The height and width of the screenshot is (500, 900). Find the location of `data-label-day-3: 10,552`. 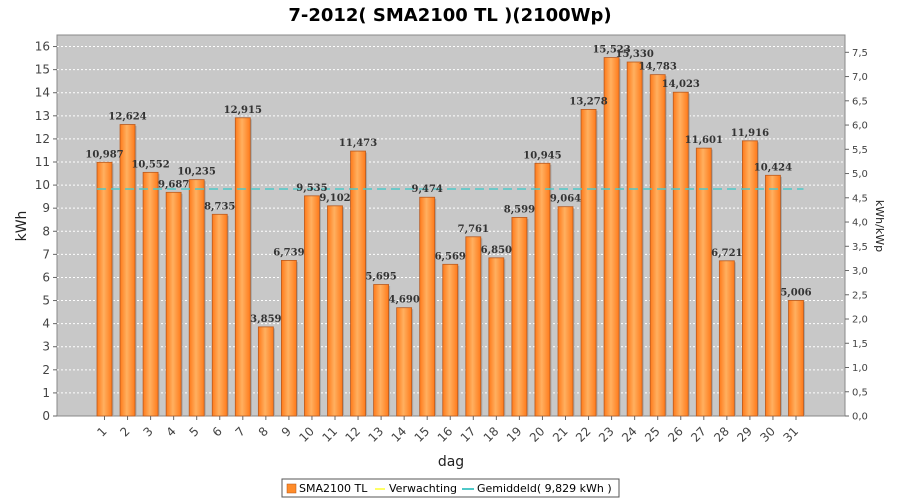

data-label-day-3: 10,552 is located at coordinates (150, 164).